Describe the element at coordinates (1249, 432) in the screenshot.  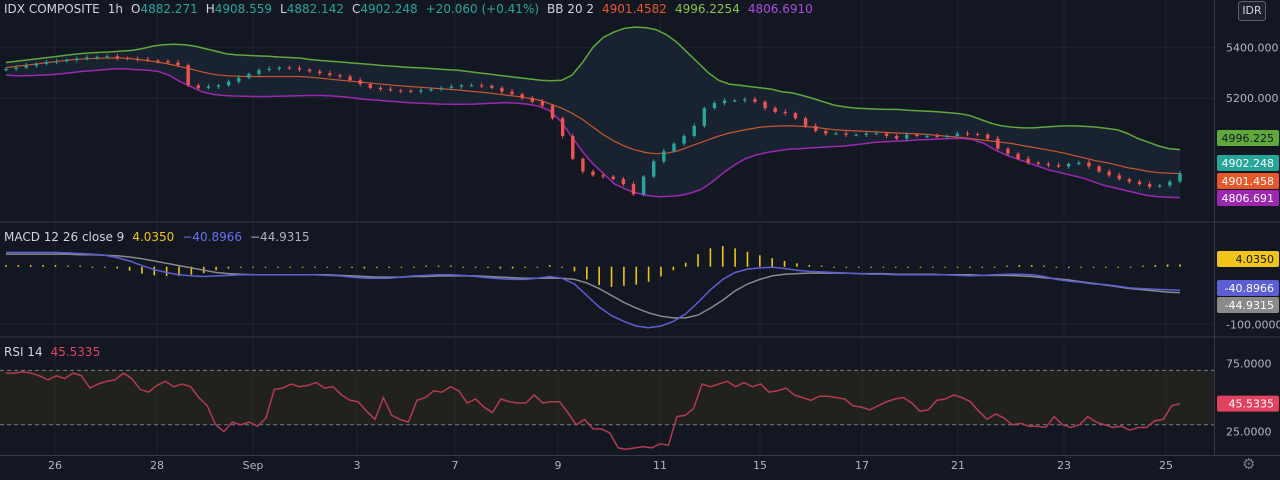
I see `rsi-tick-label: 25.0000` at that location.